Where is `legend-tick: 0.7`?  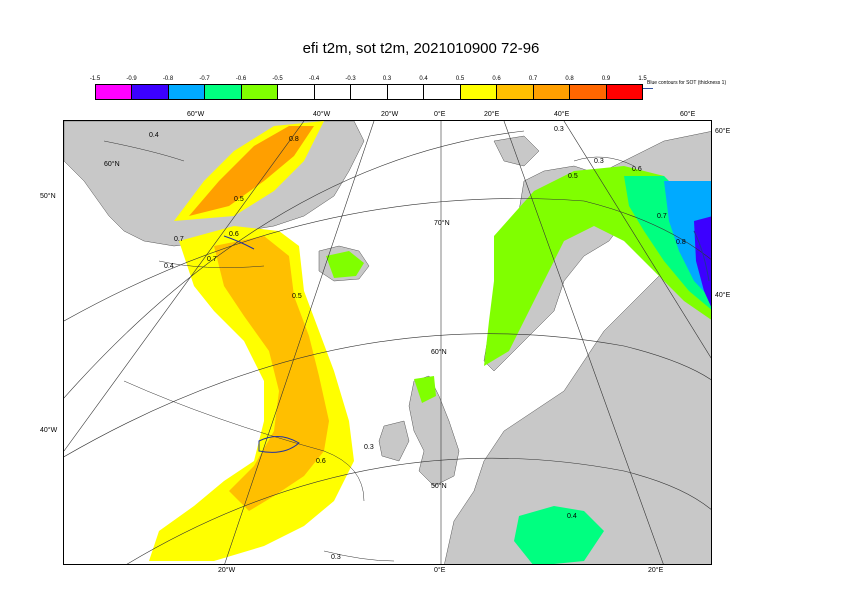 legend-tick: 0.7 is located at coordinates (533, 79).